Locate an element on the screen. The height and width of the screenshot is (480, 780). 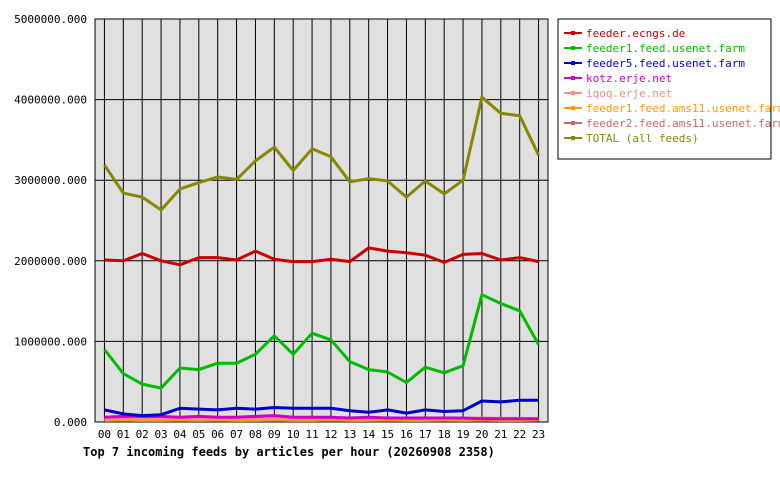
y-tick-label: 2000000.000 is located at coordinates (50, 261).